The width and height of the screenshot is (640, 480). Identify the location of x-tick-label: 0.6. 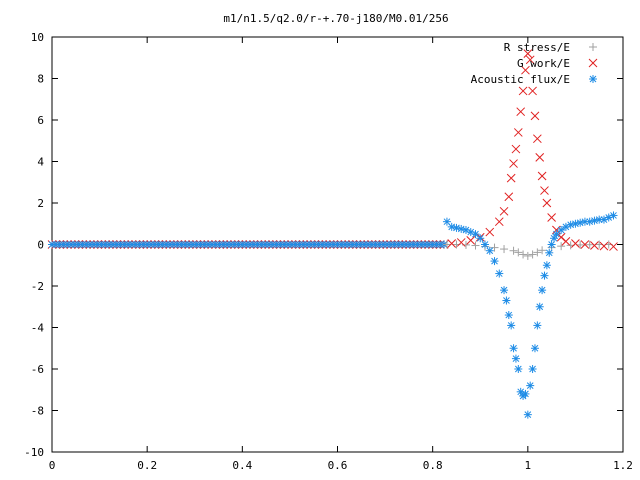
(338, 465).